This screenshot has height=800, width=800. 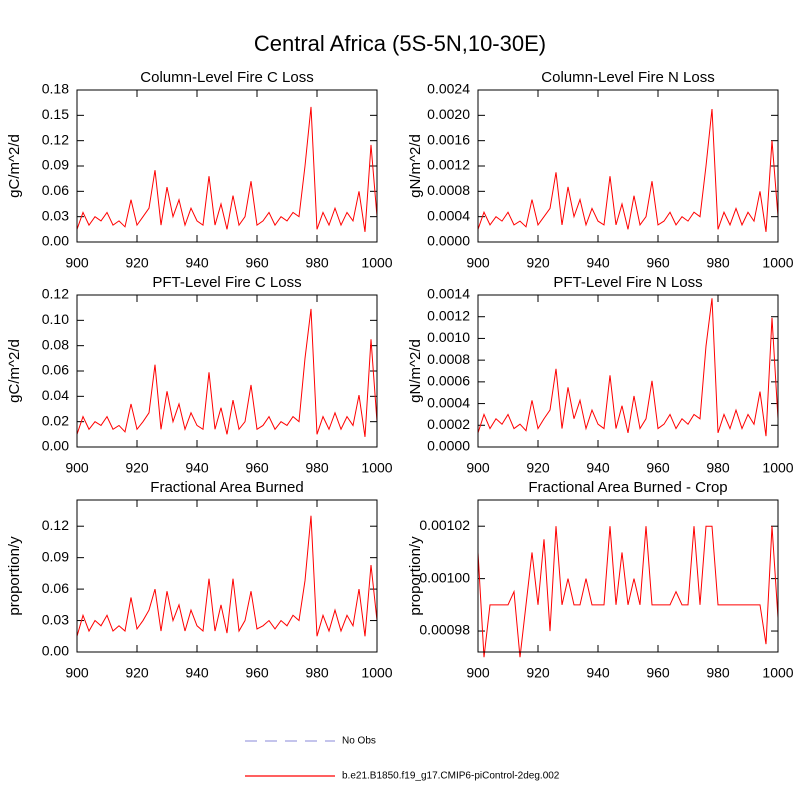 I want to click on panel-title: Fractional Area Burned, so click(x=226, y=487).